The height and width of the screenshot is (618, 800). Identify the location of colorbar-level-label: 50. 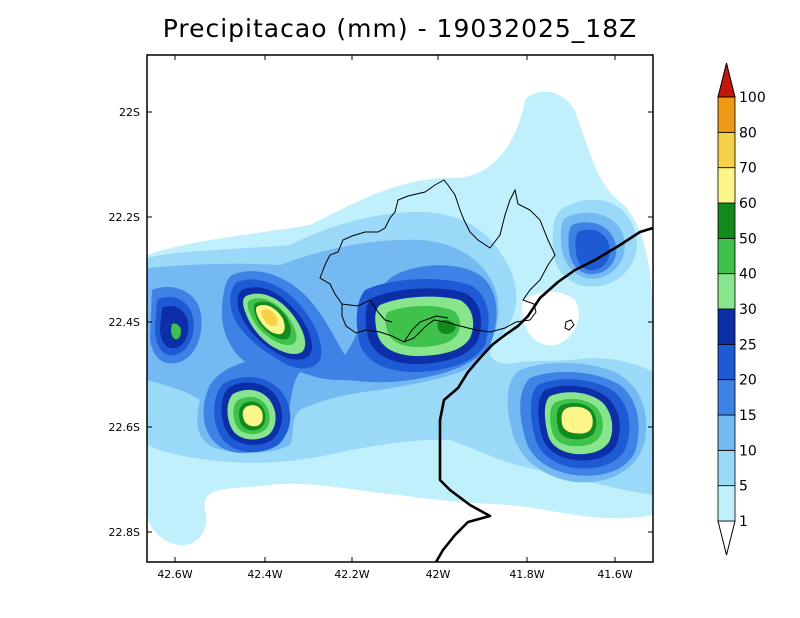
(748, 239).